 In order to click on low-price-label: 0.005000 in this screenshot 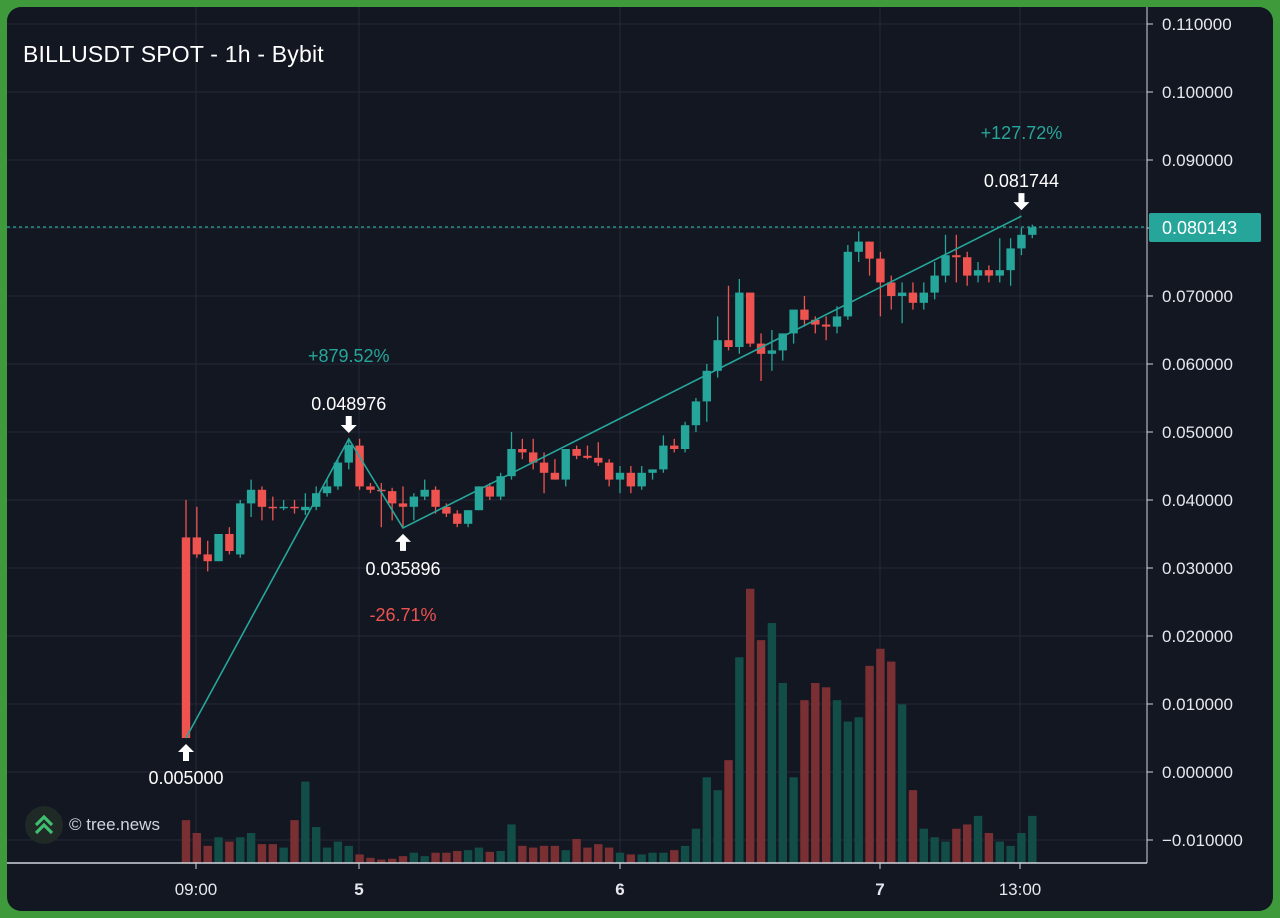, I will do `click(185, 778)`.